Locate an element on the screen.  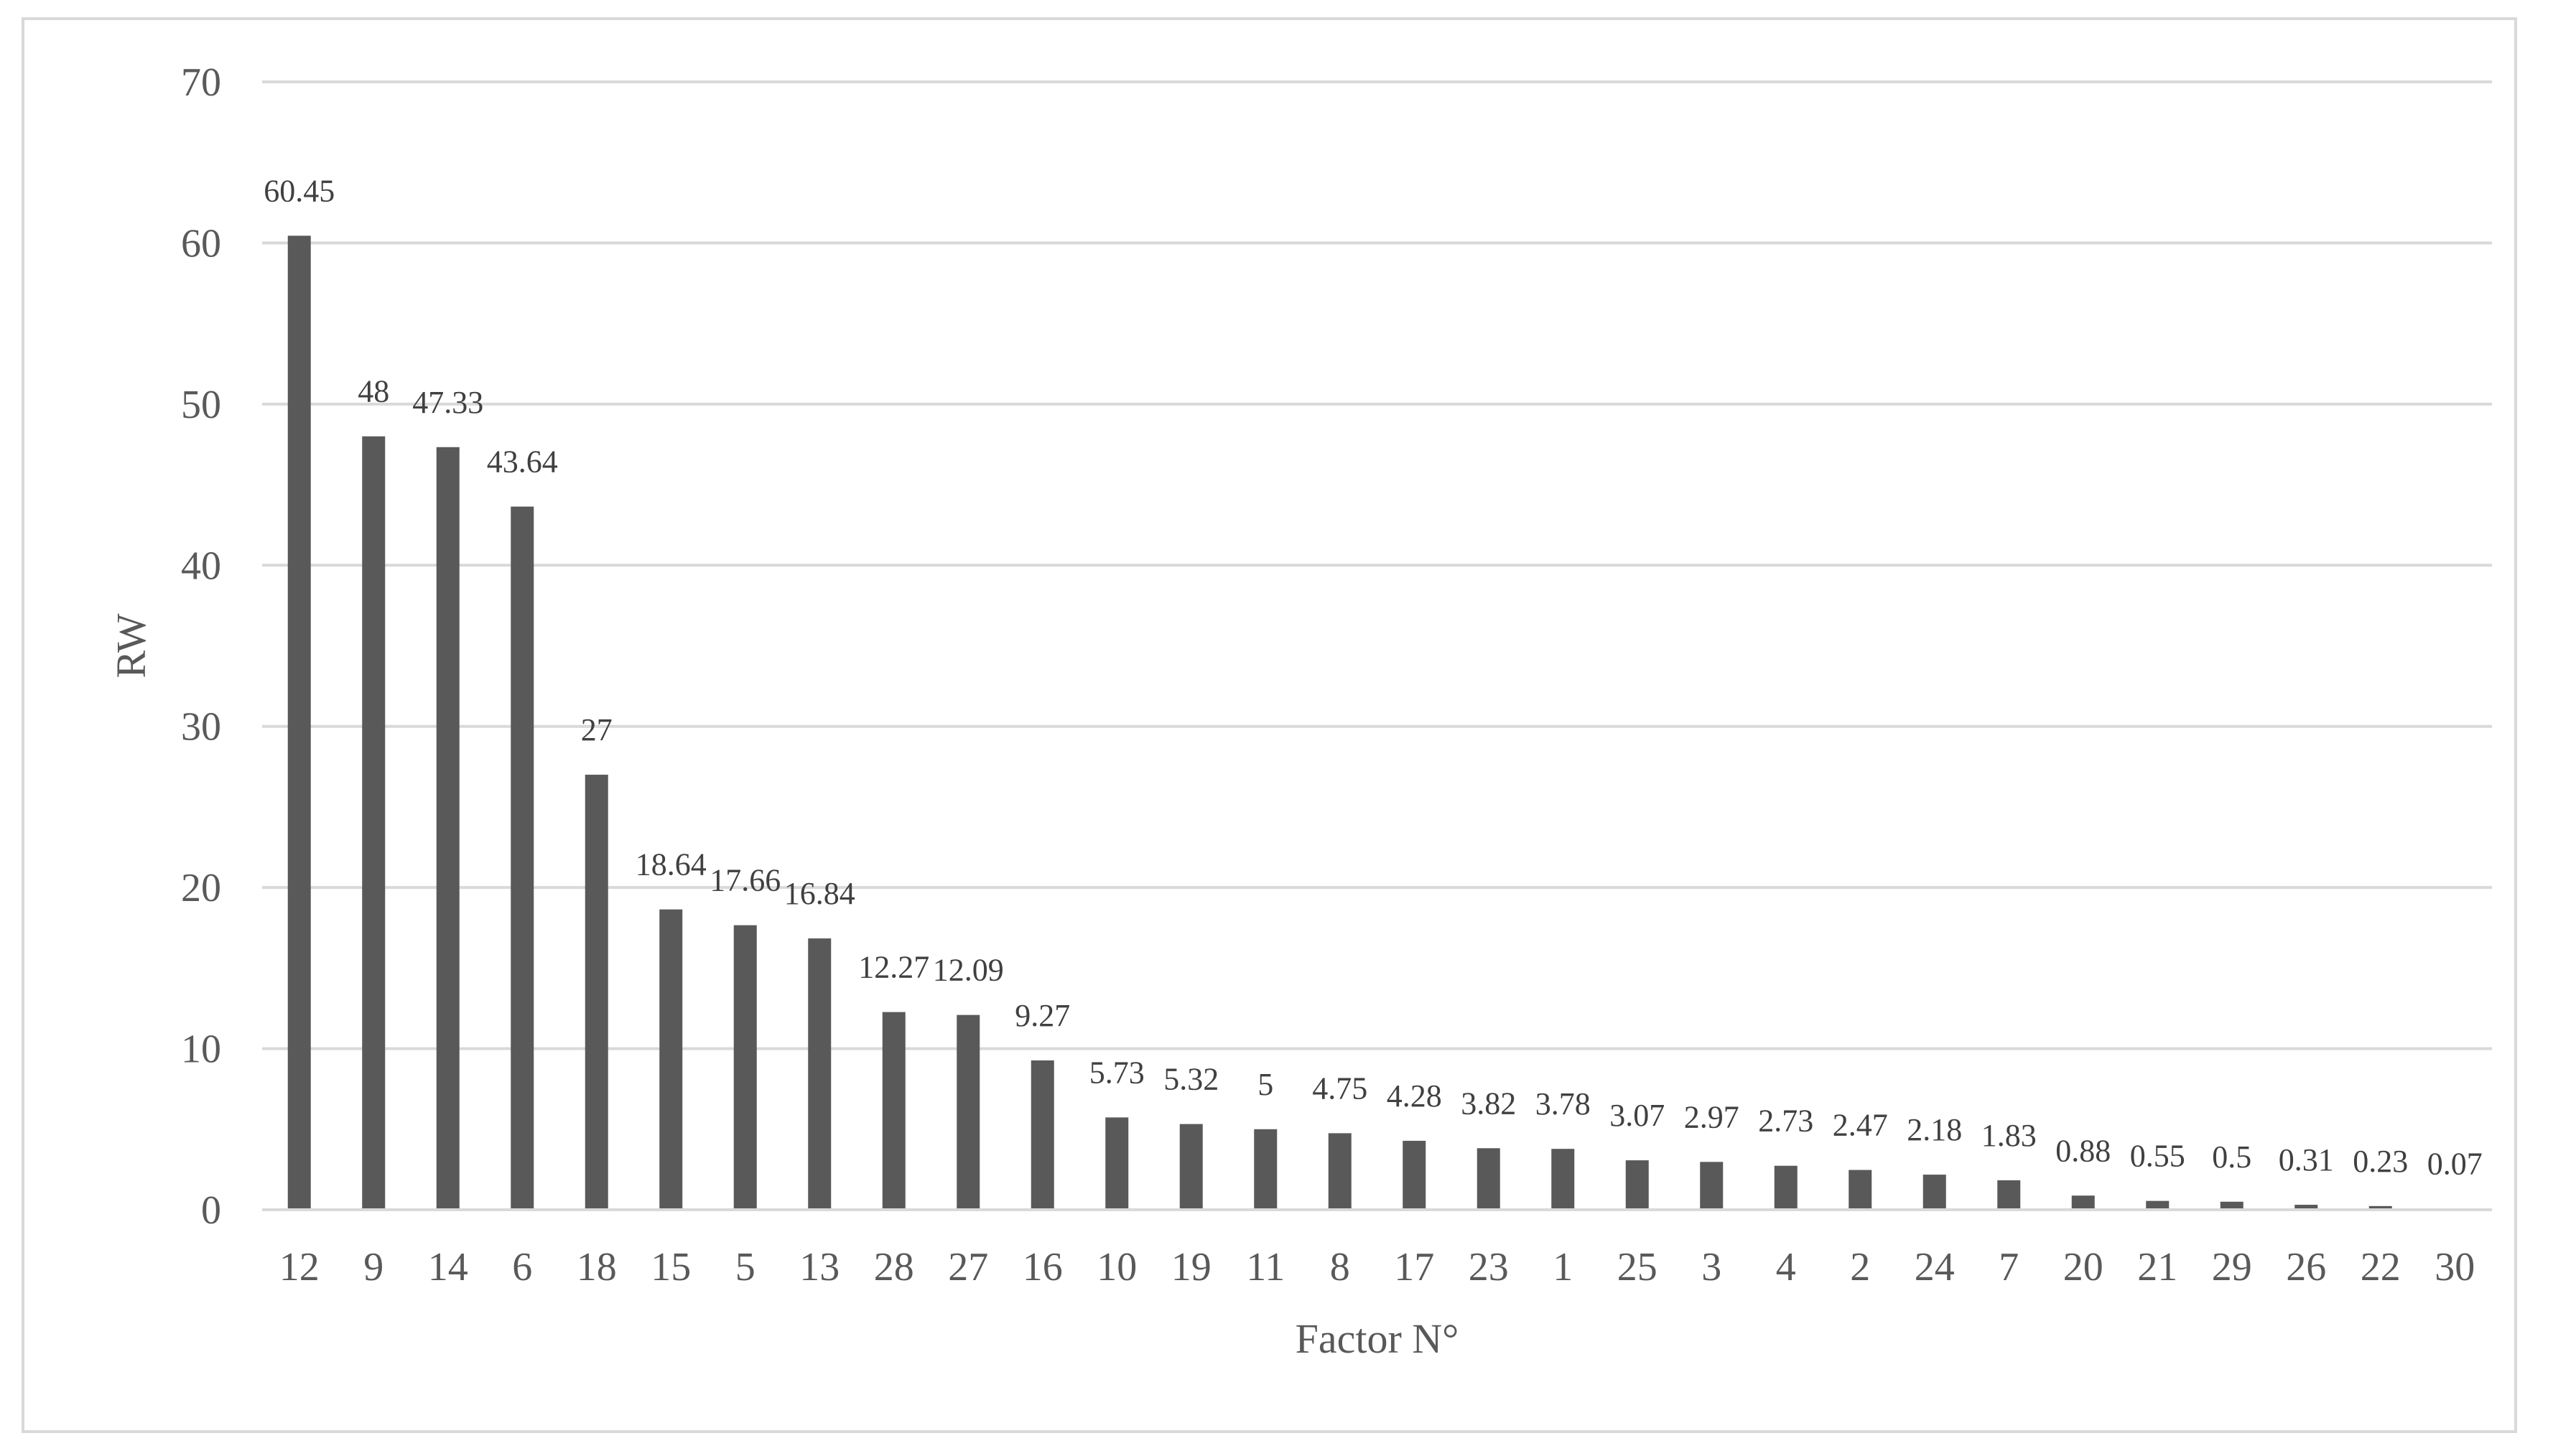
x-tick-label: 2 is located at coordinates (1860, 1267).